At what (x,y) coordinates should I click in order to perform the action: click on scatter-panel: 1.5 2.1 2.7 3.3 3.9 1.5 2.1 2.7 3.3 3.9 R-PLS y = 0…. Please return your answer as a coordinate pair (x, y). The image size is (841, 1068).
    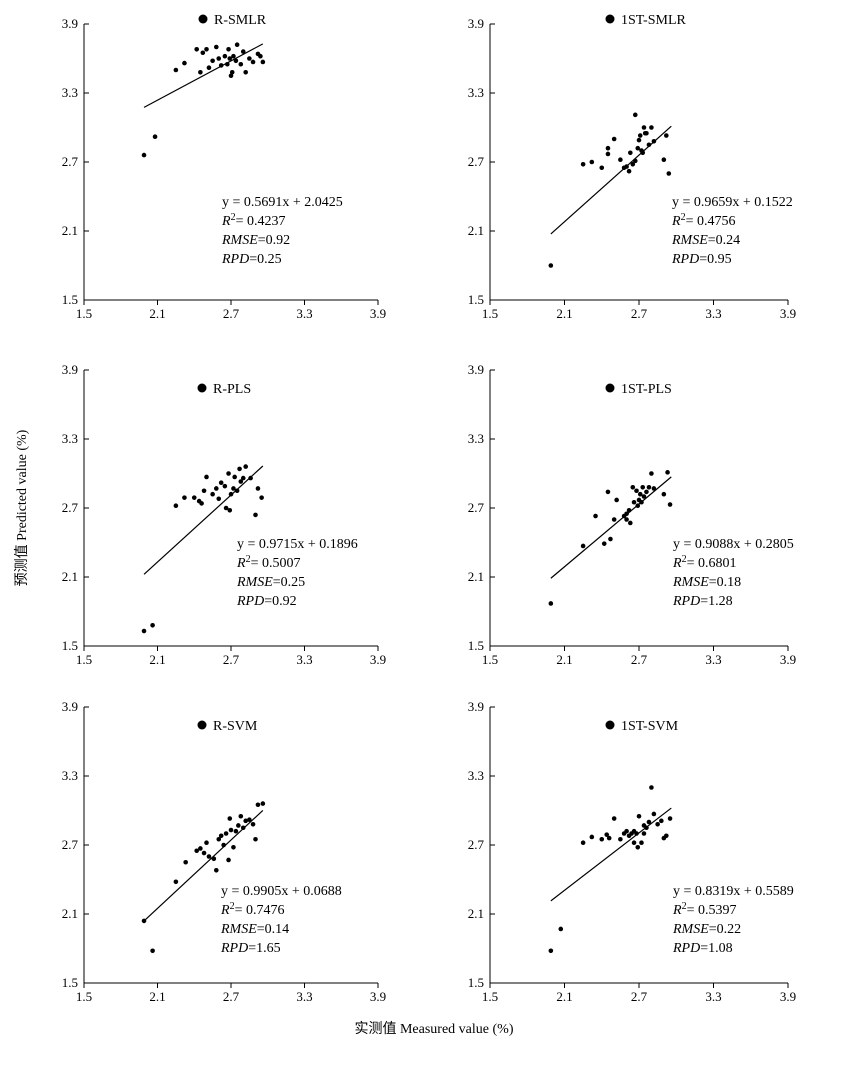
    Looking at the image, I should click on (224, 514).